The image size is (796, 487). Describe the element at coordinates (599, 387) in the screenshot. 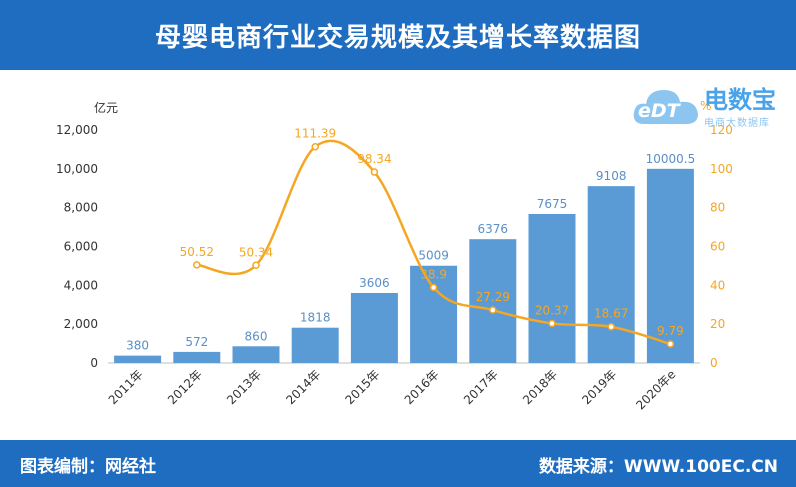

I see `x-tick-label: 2019年` at that location.